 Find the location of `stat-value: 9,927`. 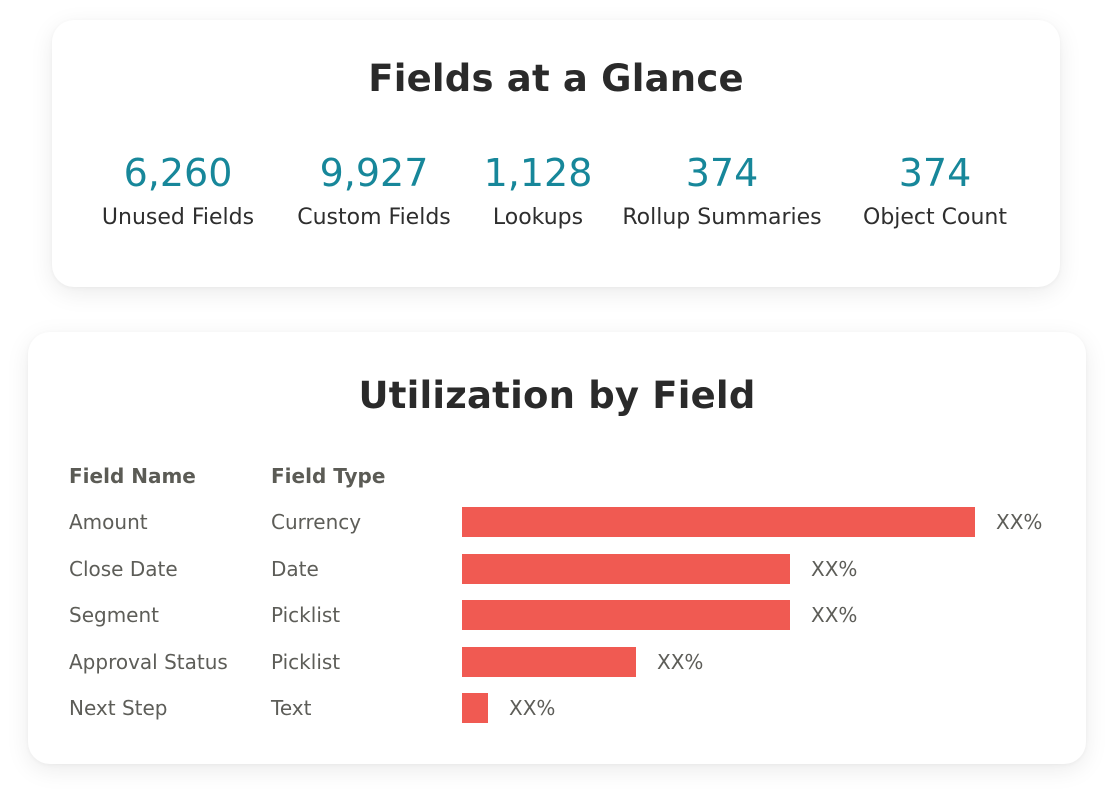

stat-value: 9,927 is located at coordinates (374, 173).